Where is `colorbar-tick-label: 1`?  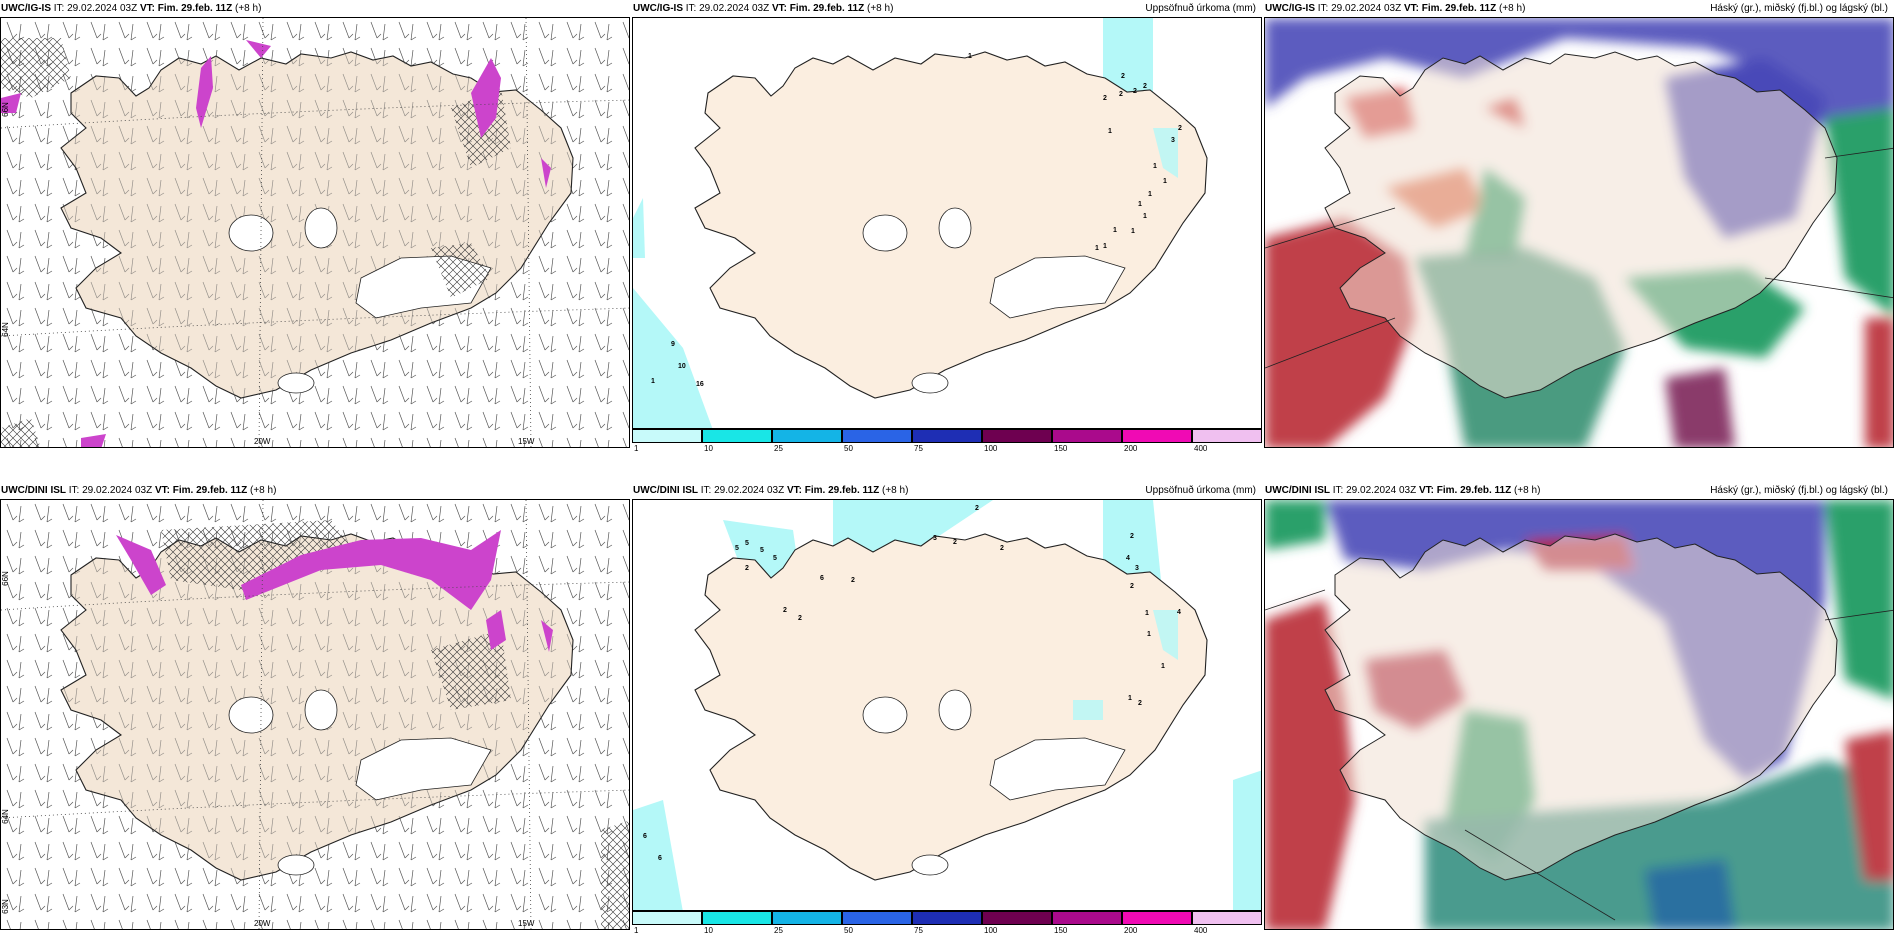
colorbar-tick-label: 1 is located at coordinates (636, 448).